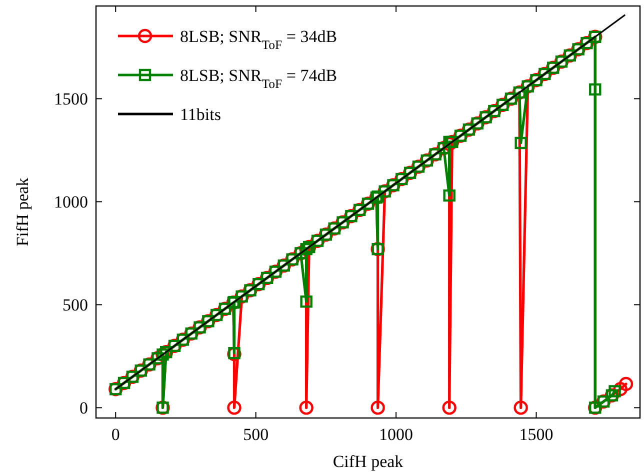 This screenshot has height=475, width=644. What do you see at coordinates (75, 305) in the screenshot?
I see `y-tick-label: 500` at bounding box center [75, 305].